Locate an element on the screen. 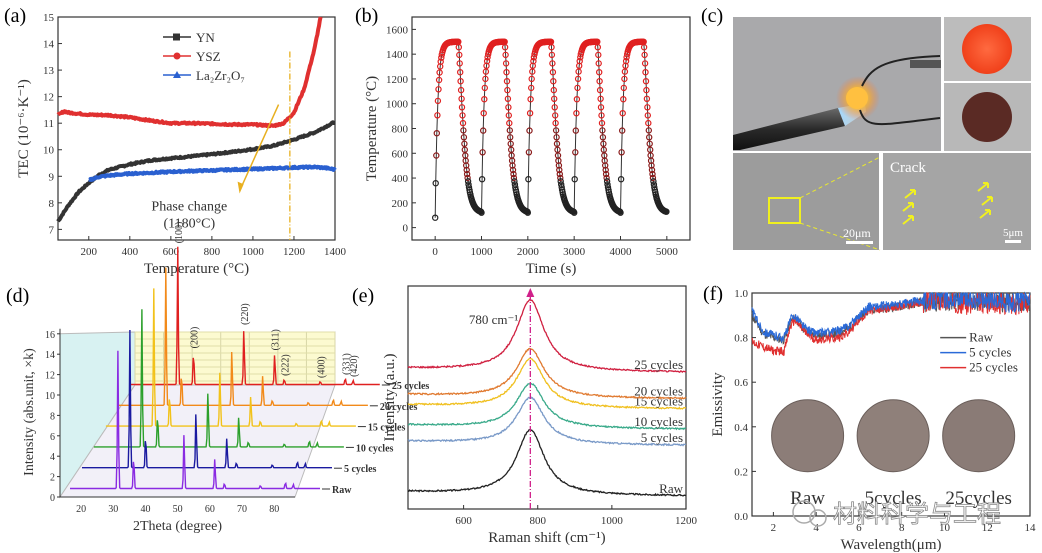 Image resolution: width=1042 pixels, height=553 pixels. sample-disc-icon is located at coordinates (893, 436).